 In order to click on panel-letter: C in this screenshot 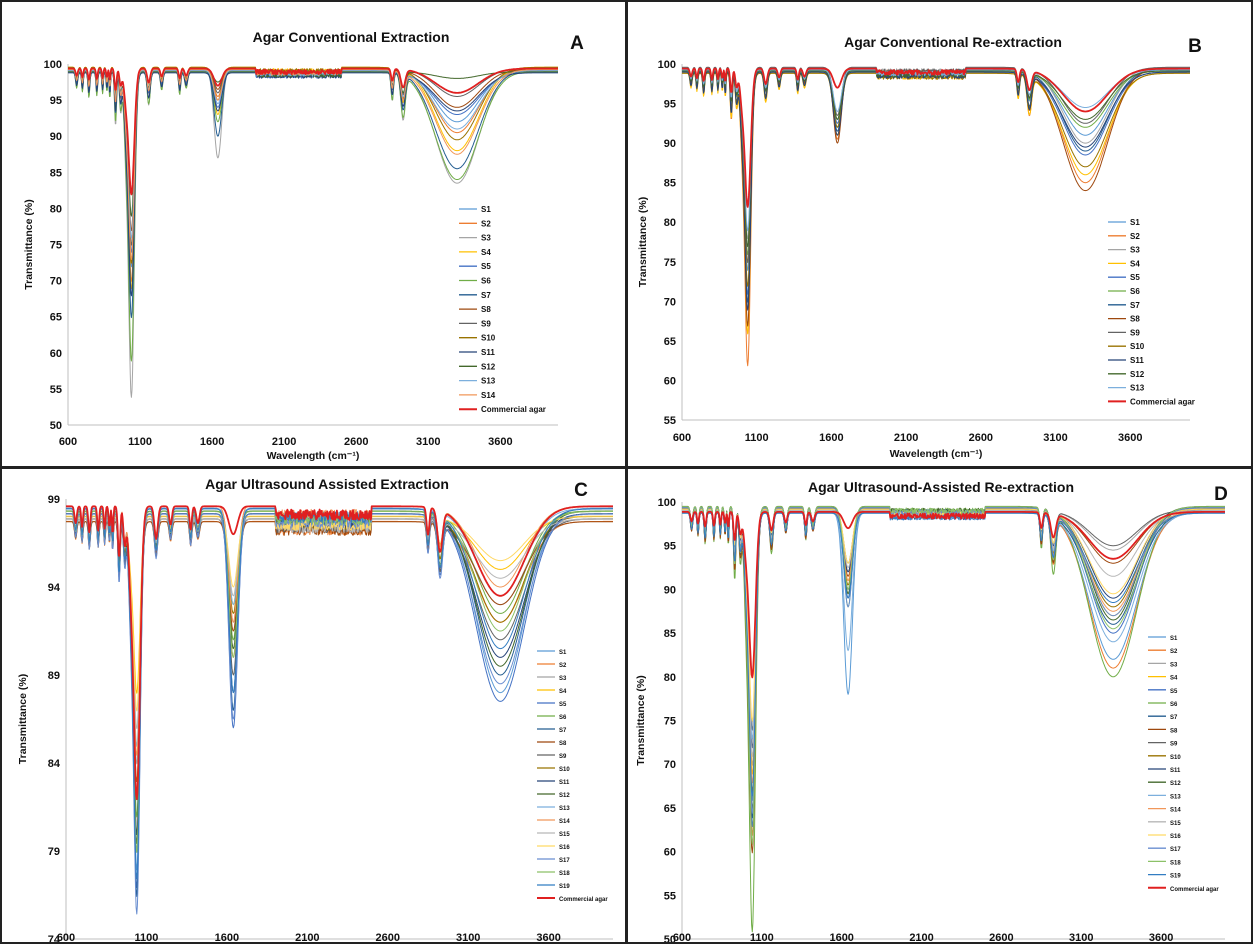, I will do `click(581, 490)`.